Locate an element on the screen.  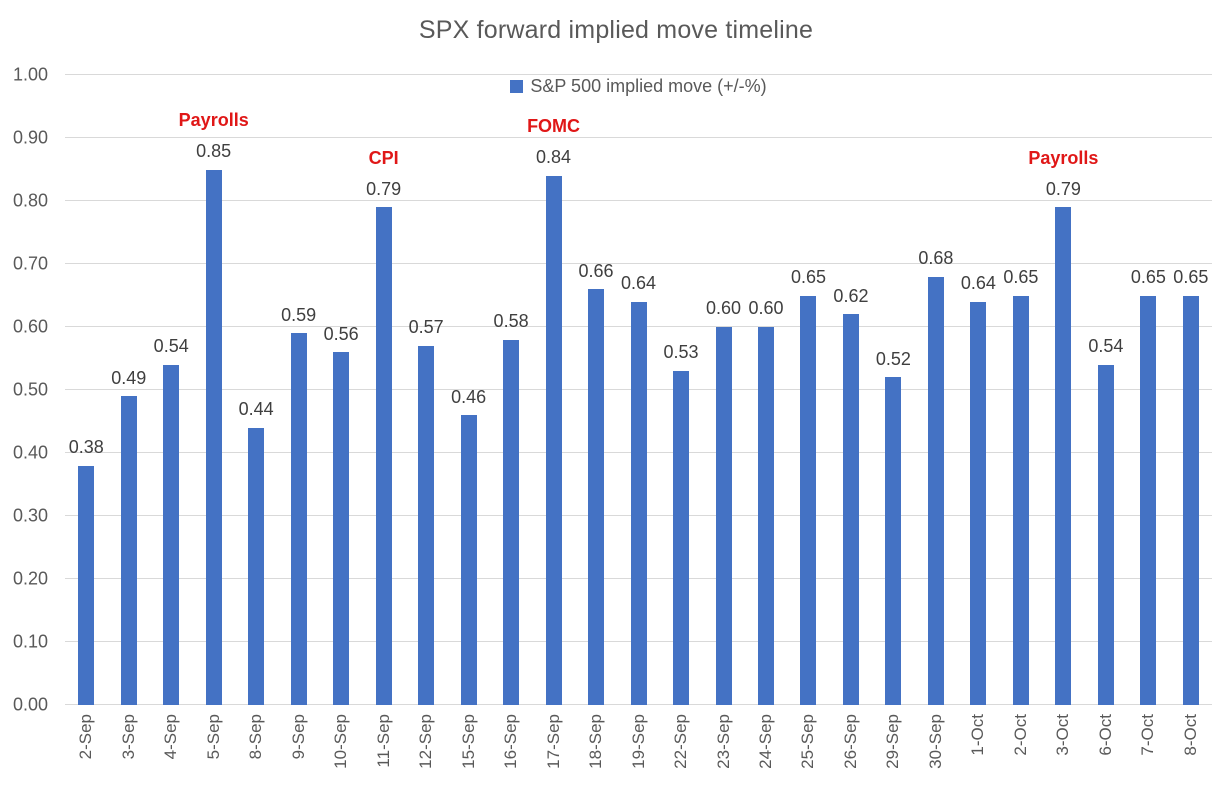
chart-title: SPX forward implied move timeline is located at coordinates (616, 30).